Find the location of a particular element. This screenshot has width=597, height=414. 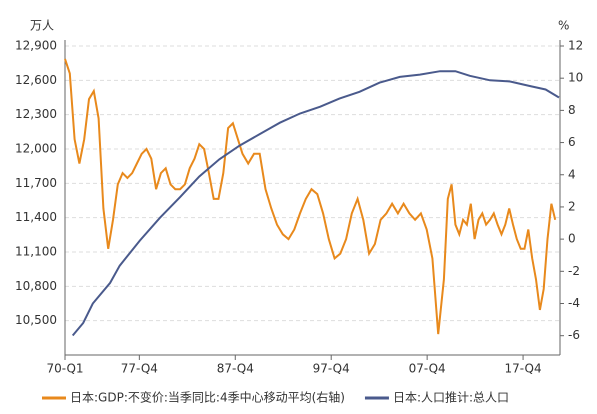

y-tick-label: 10,500 is located at coordinates (36, 320).